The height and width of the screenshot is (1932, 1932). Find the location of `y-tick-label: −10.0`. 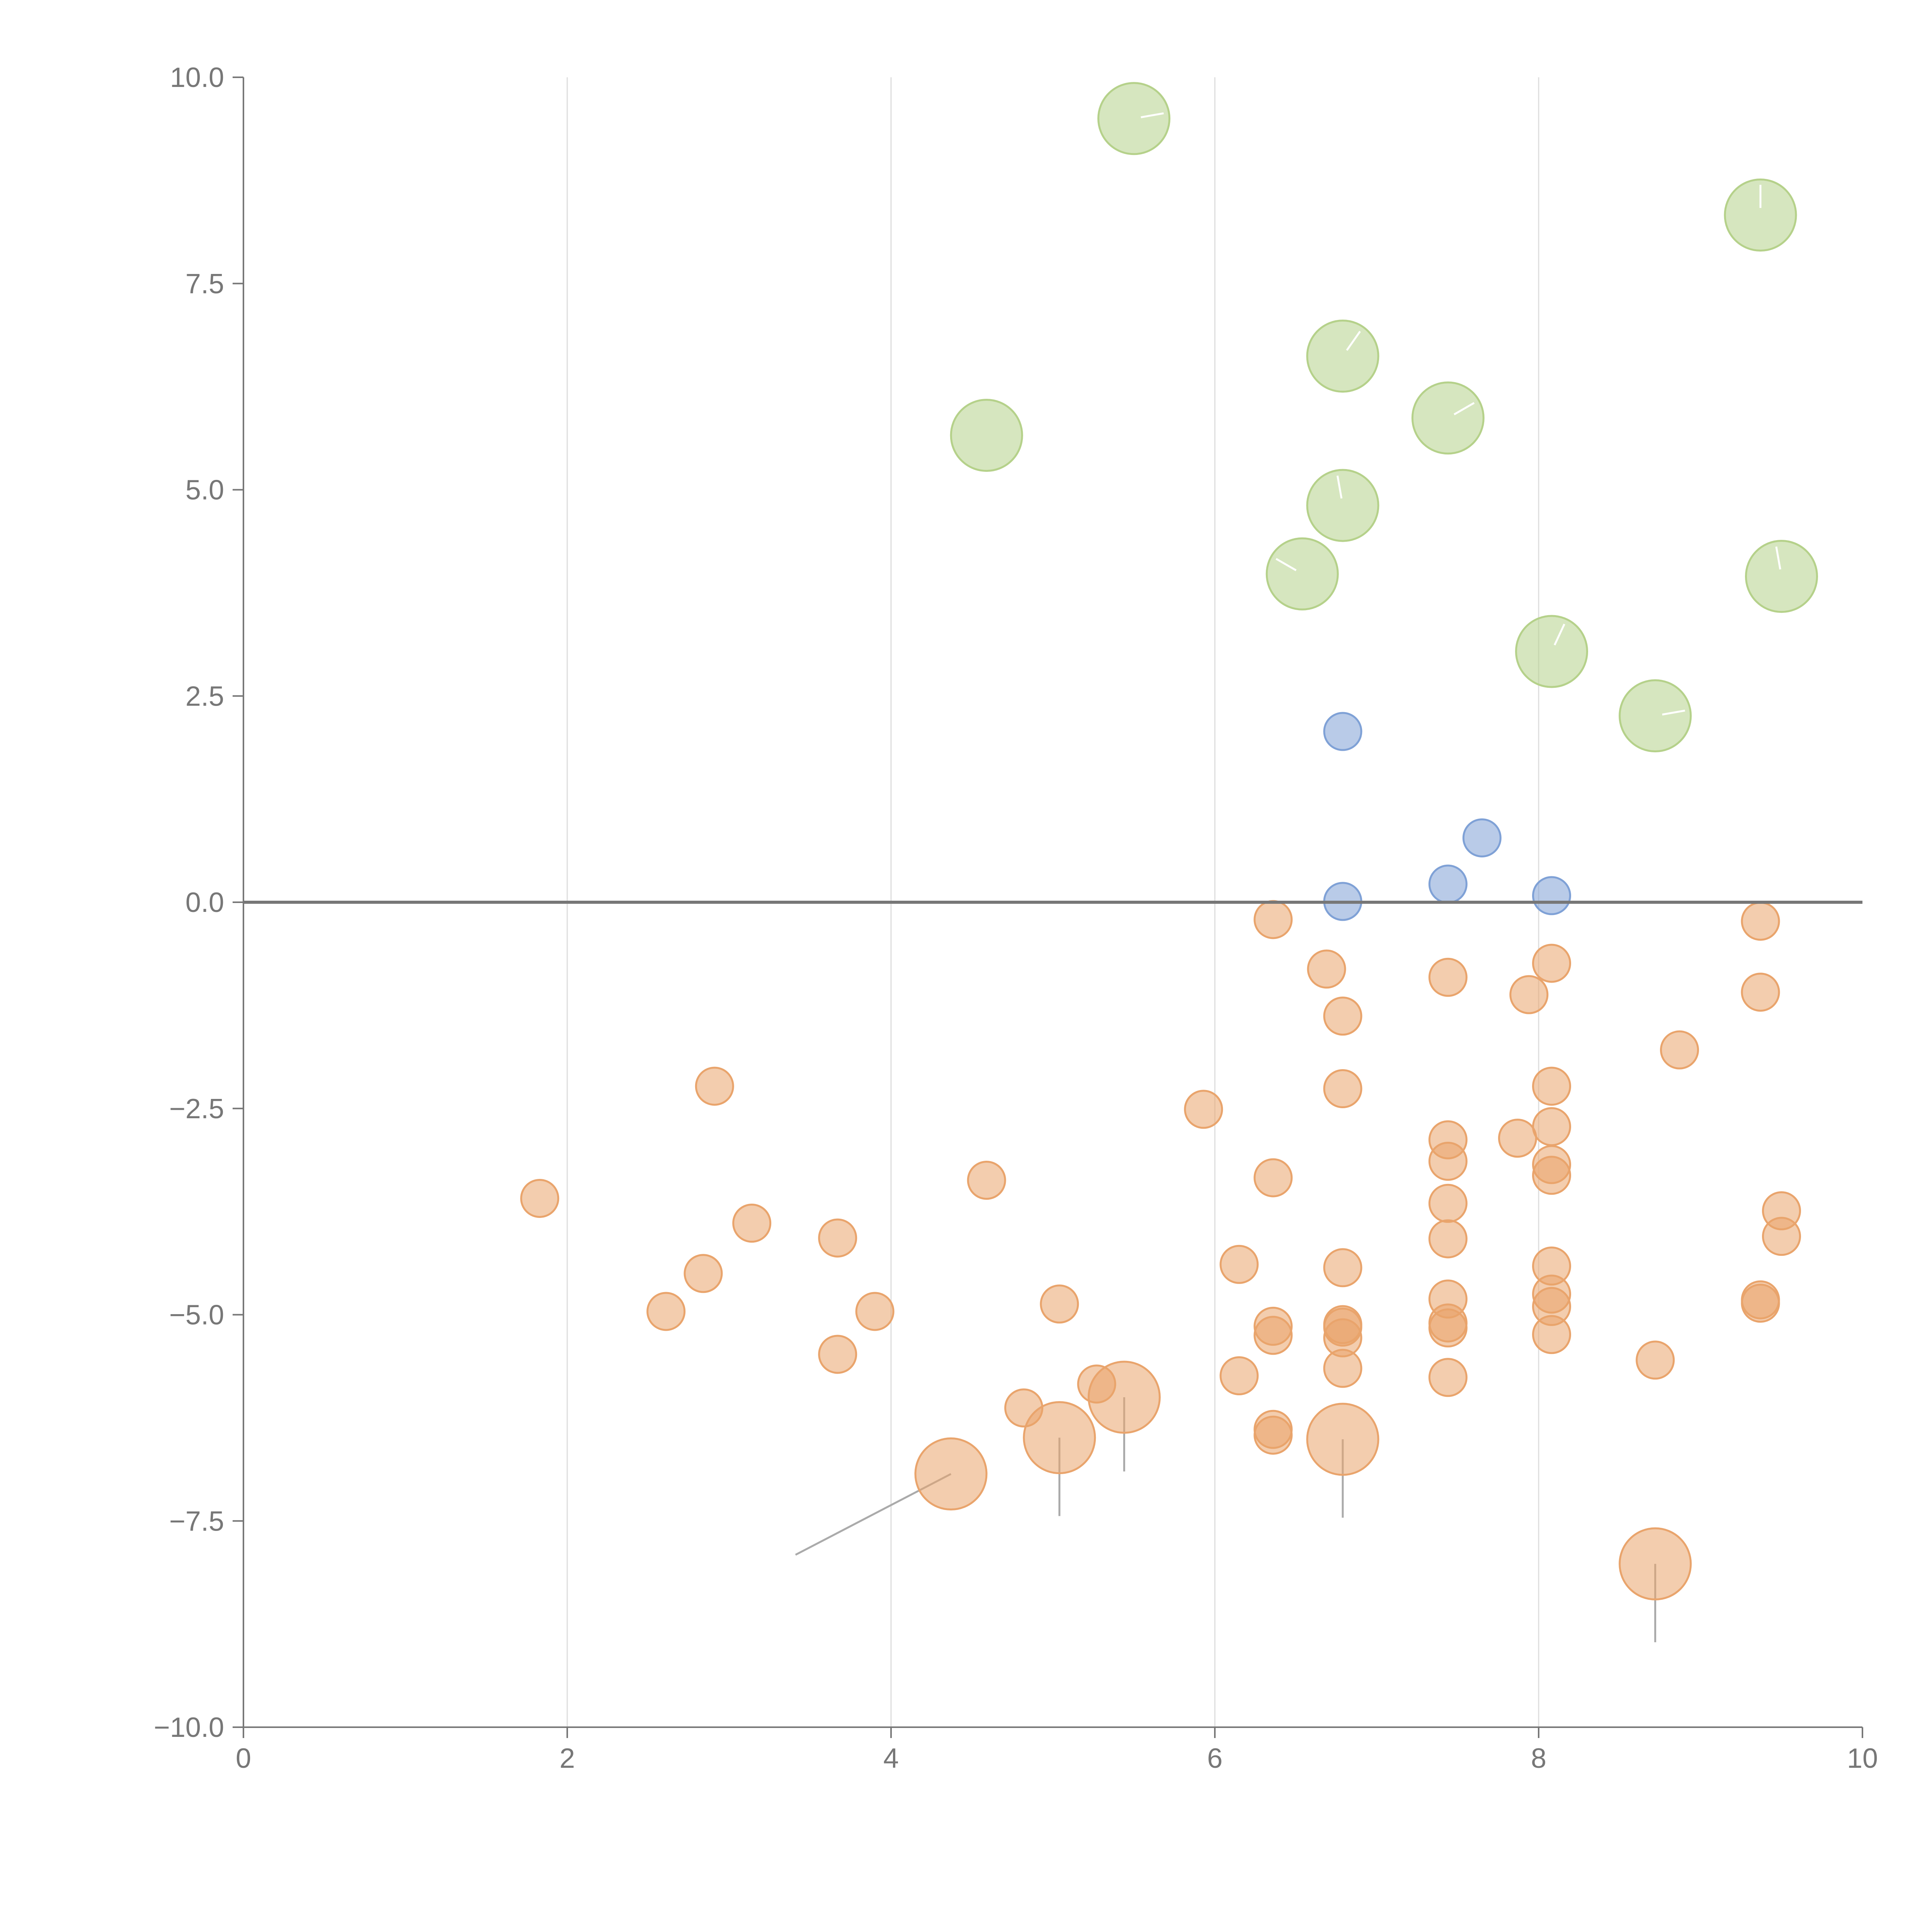

y-tick-label: −10.0 is located at coordinates (189, 1728).